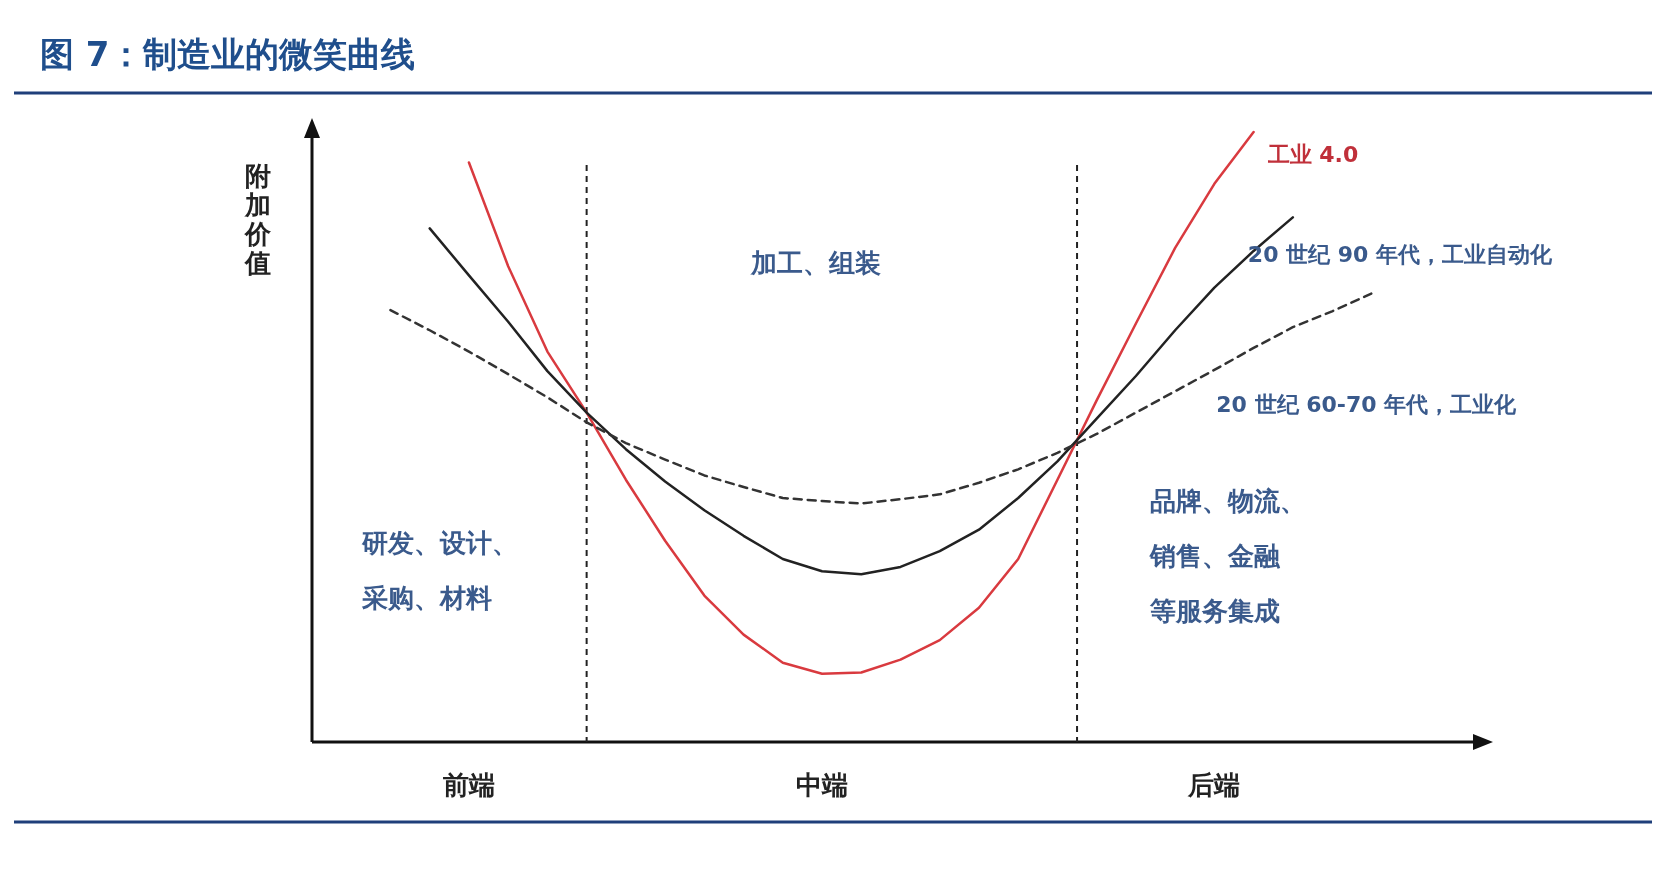 The image size is (1656, 892). I want to click on y-axis-title: 附加价值, so click(258, 219).